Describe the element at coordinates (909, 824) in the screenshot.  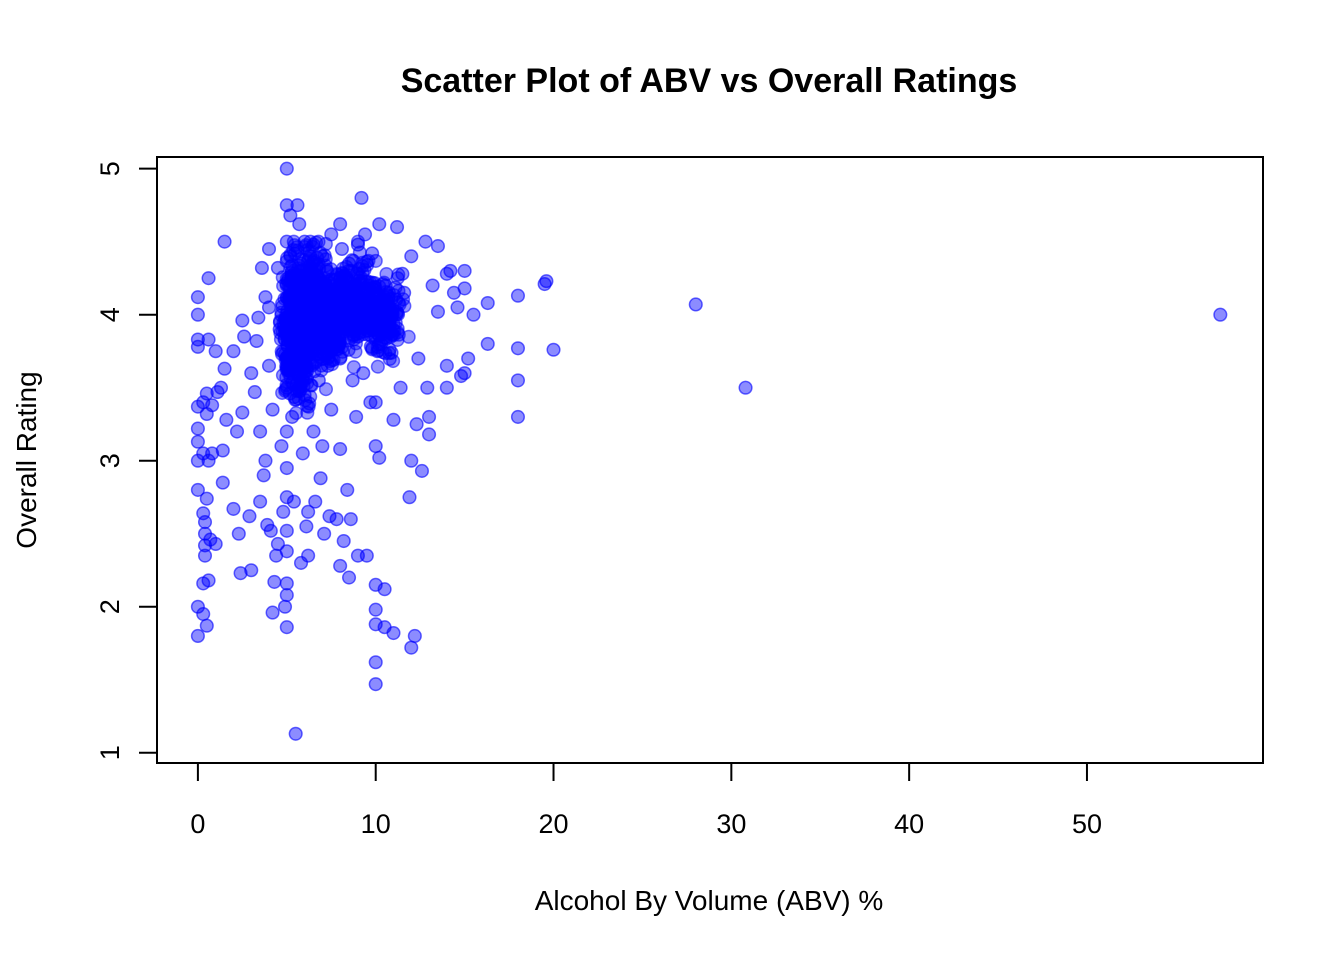
I see `x-tick-label: 40` at that location.